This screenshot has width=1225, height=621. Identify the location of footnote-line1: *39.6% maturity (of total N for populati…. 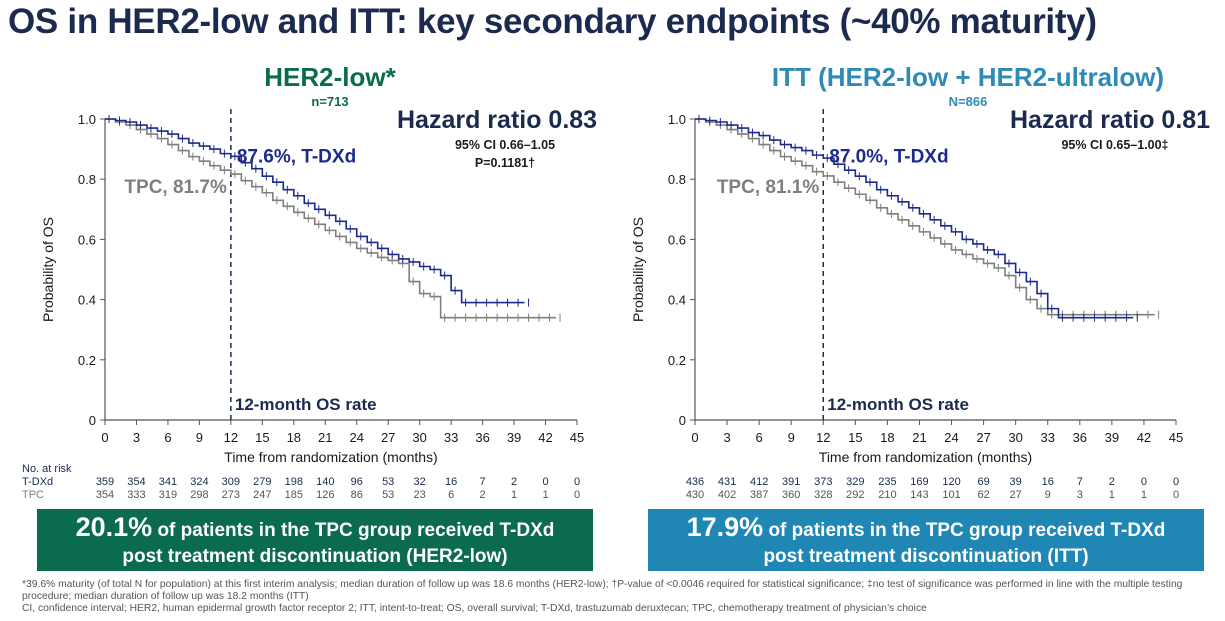
(602, 590).